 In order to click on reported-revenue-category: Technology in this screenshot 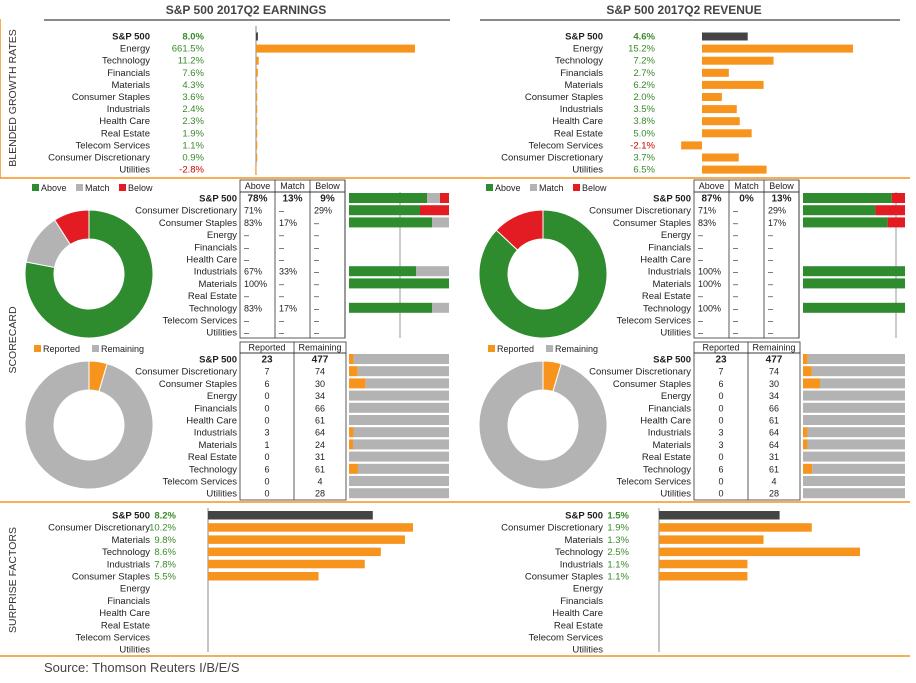, I will do `click(667, 469)`.